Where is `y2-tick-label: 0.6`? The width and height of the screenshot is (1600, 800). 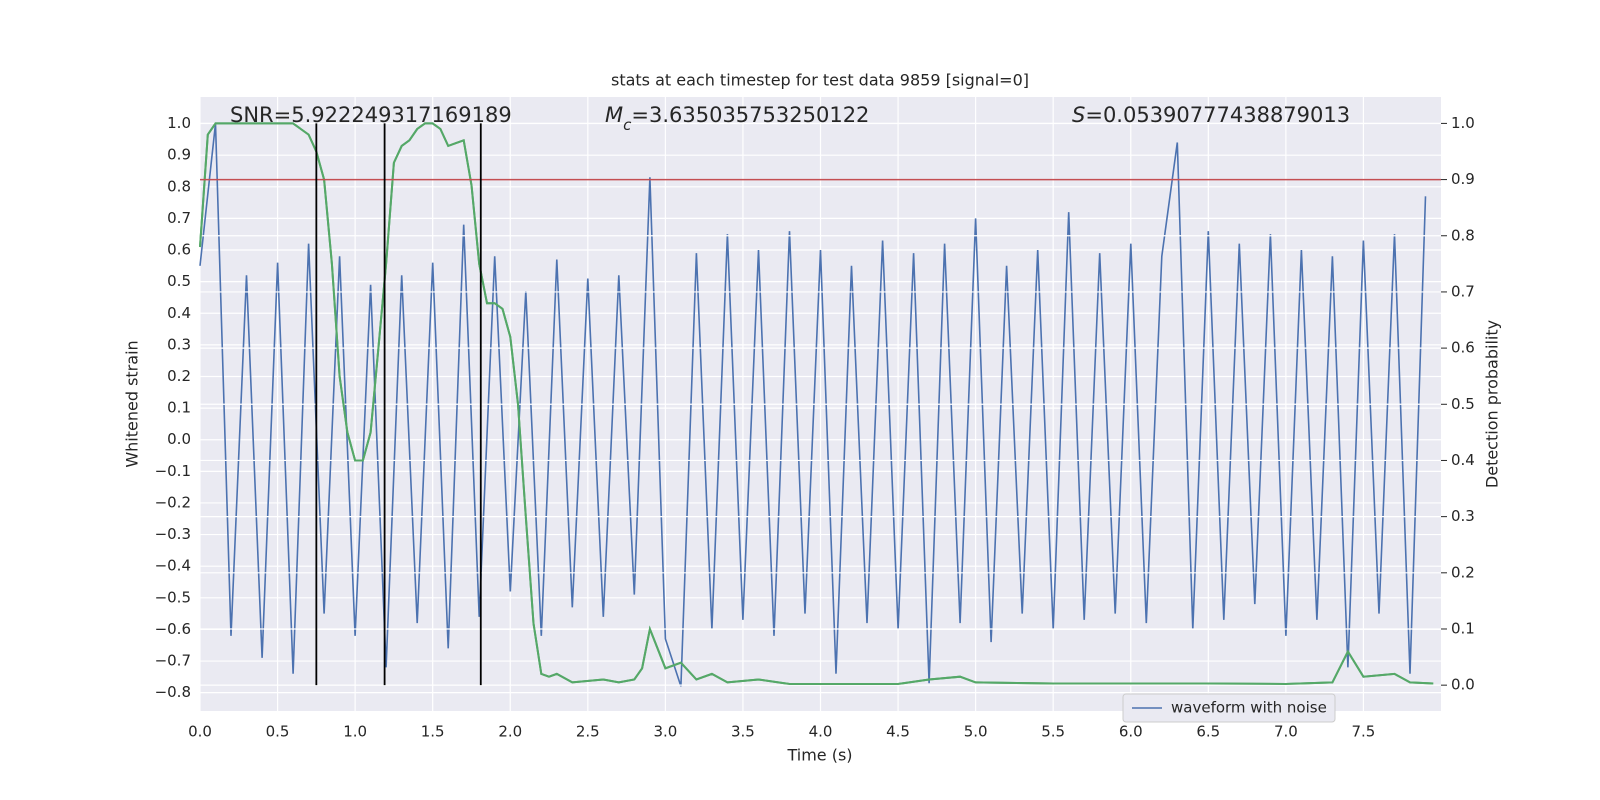
y2-tick-label: 0.6 is located at coordinates (1463, 348).